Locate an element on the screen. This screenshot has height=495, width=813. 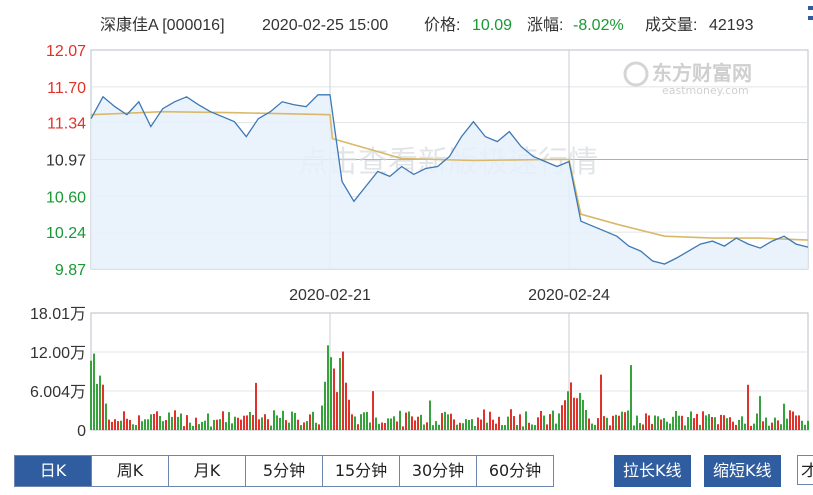
header-price-value: 10.09 is located at coordinates (492, 25).